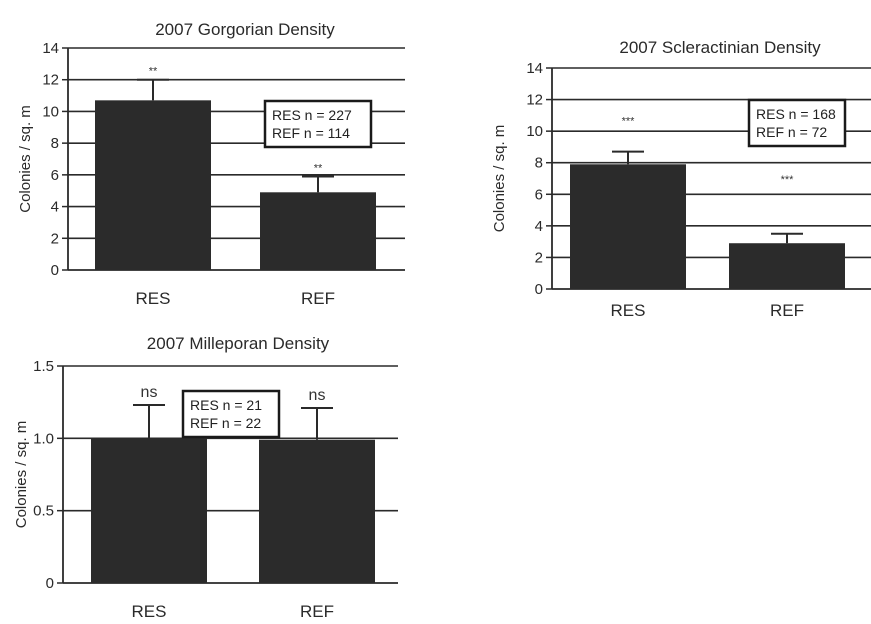 This screenshot has height=624, width=871. I want to click on legend-entry: RES n = 21, so click(226, 405).